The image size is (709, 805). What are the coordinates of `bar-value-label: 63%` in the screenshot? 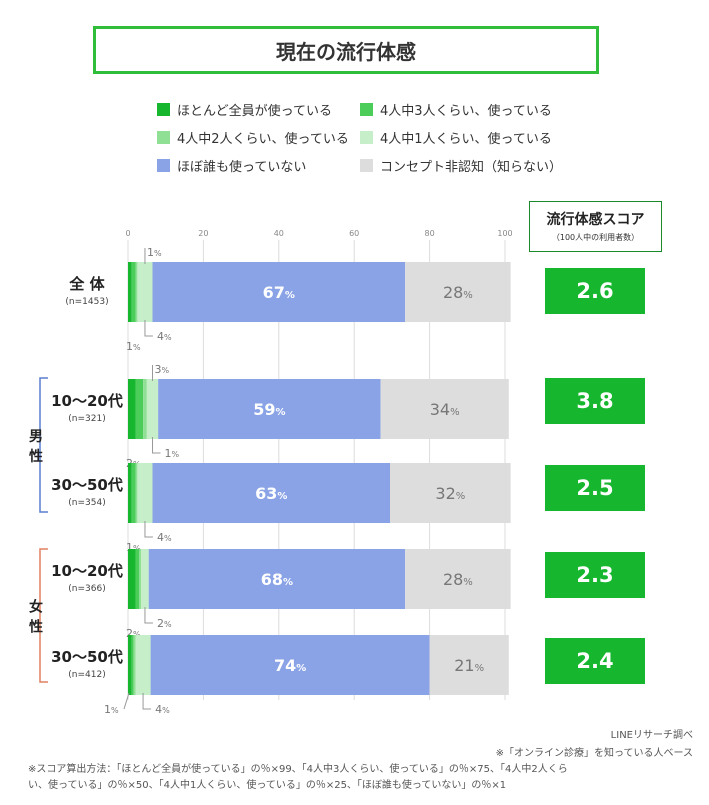 It's located at (271, 493).